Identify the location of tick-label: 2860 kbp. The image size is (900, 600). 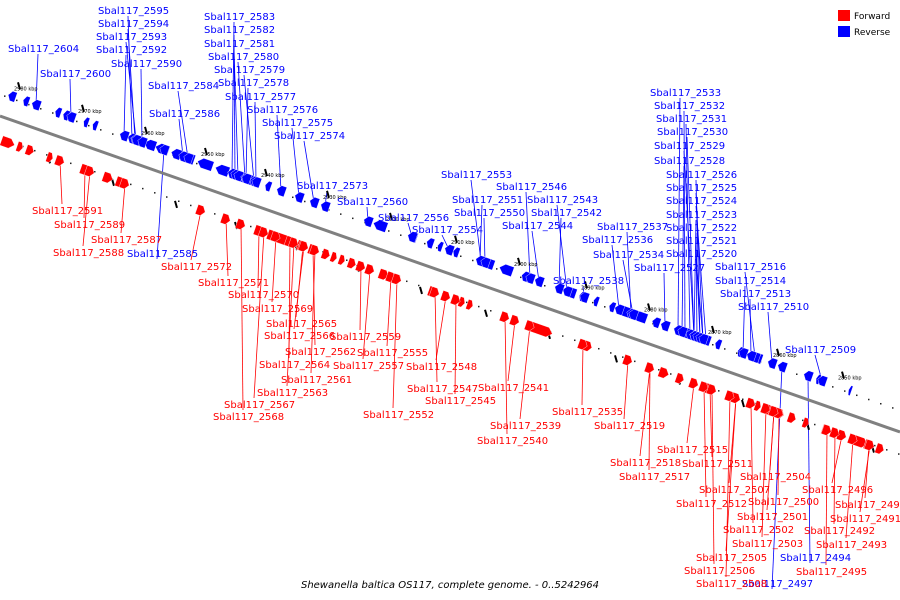
(785, 356).